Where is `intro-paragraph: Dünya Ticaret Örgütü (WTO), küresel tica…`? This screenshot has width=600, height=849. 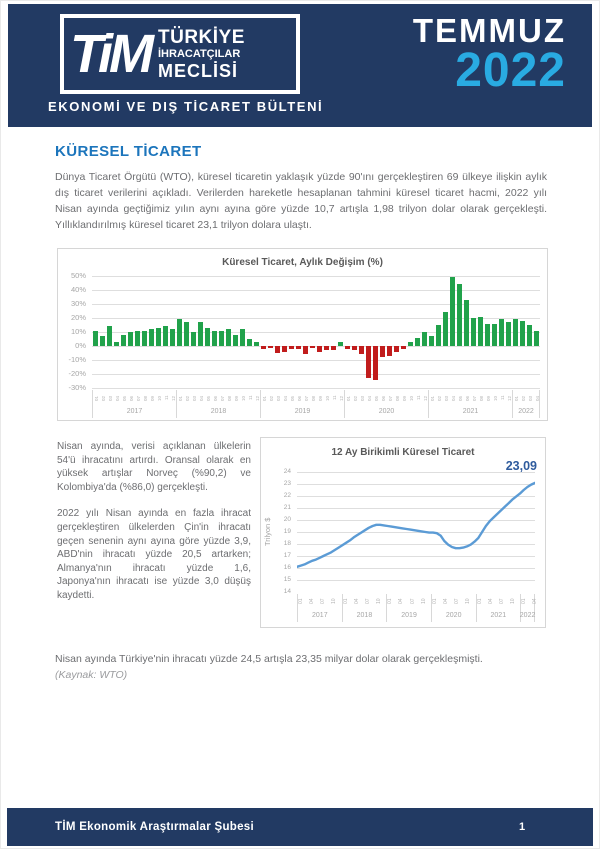
intro-paragraph: Dünya Ticaret Örgütü (WTO), küresel tica… is located at coordinates (301, 201).